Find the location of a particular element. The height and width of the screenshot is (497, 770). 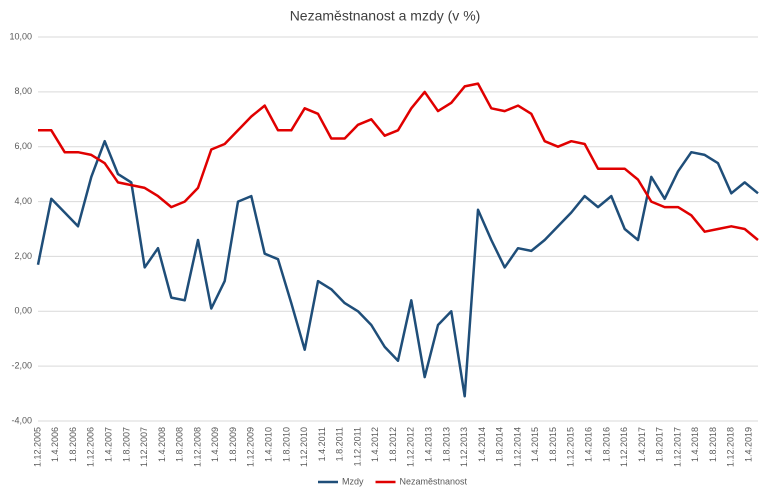

x-tick-label: 1.12.2005 is located at coordinates (37, 447).